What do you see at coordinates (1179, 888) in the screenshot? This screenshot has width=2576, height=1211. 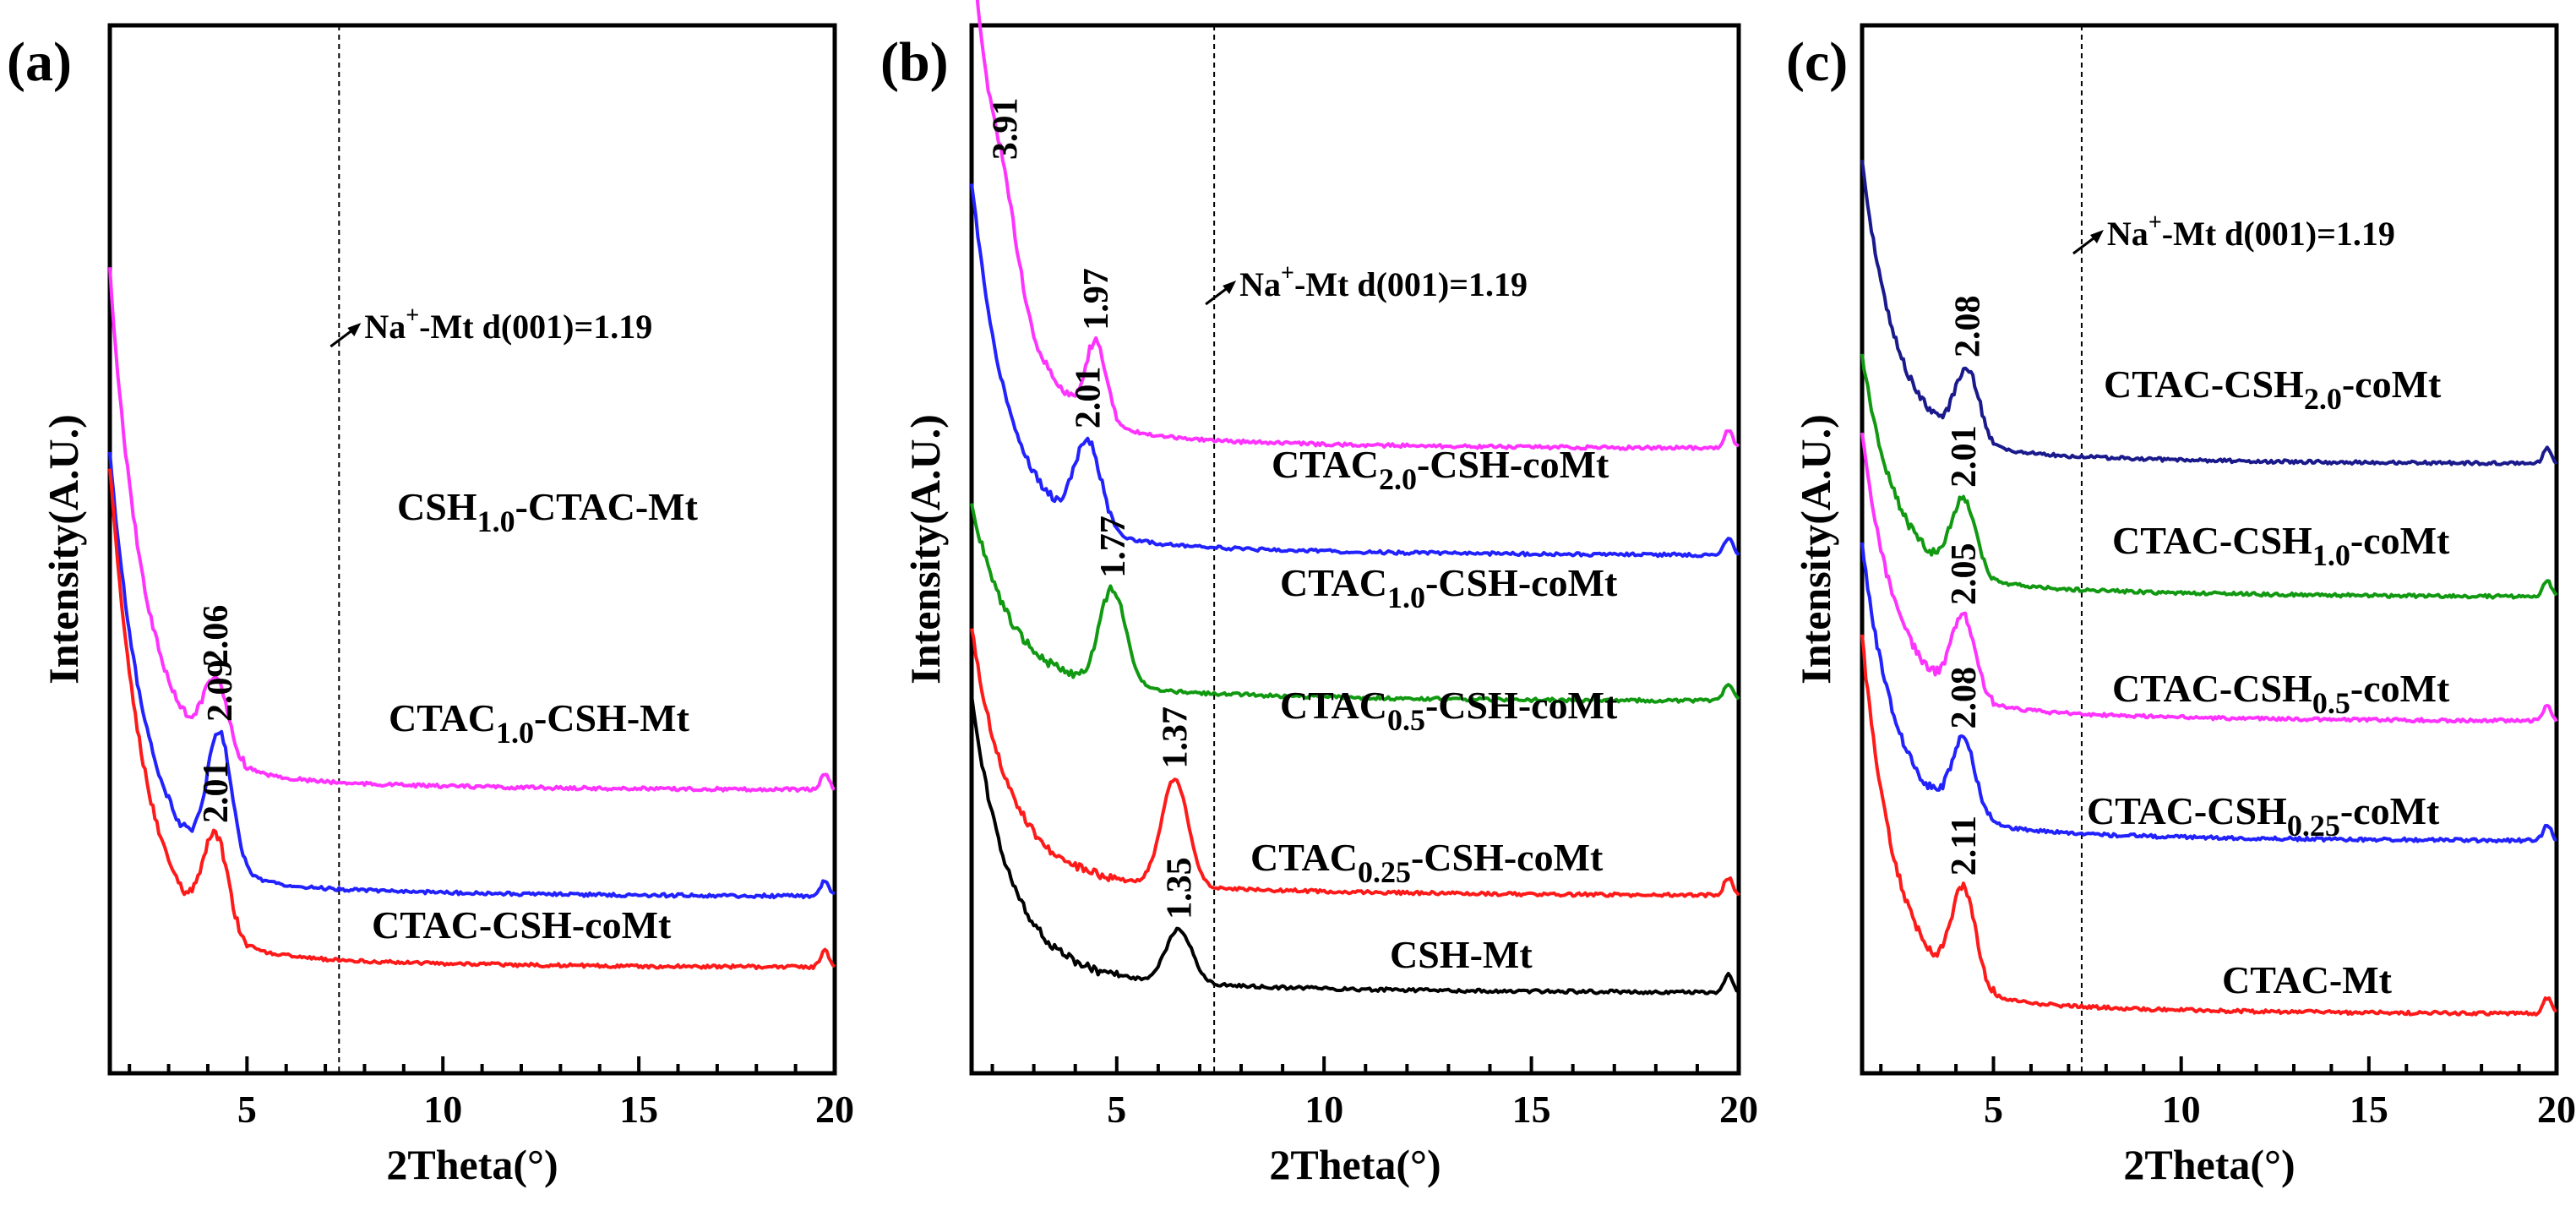 I see `peak-label: 1.35` at bounding box center [1179, 888].